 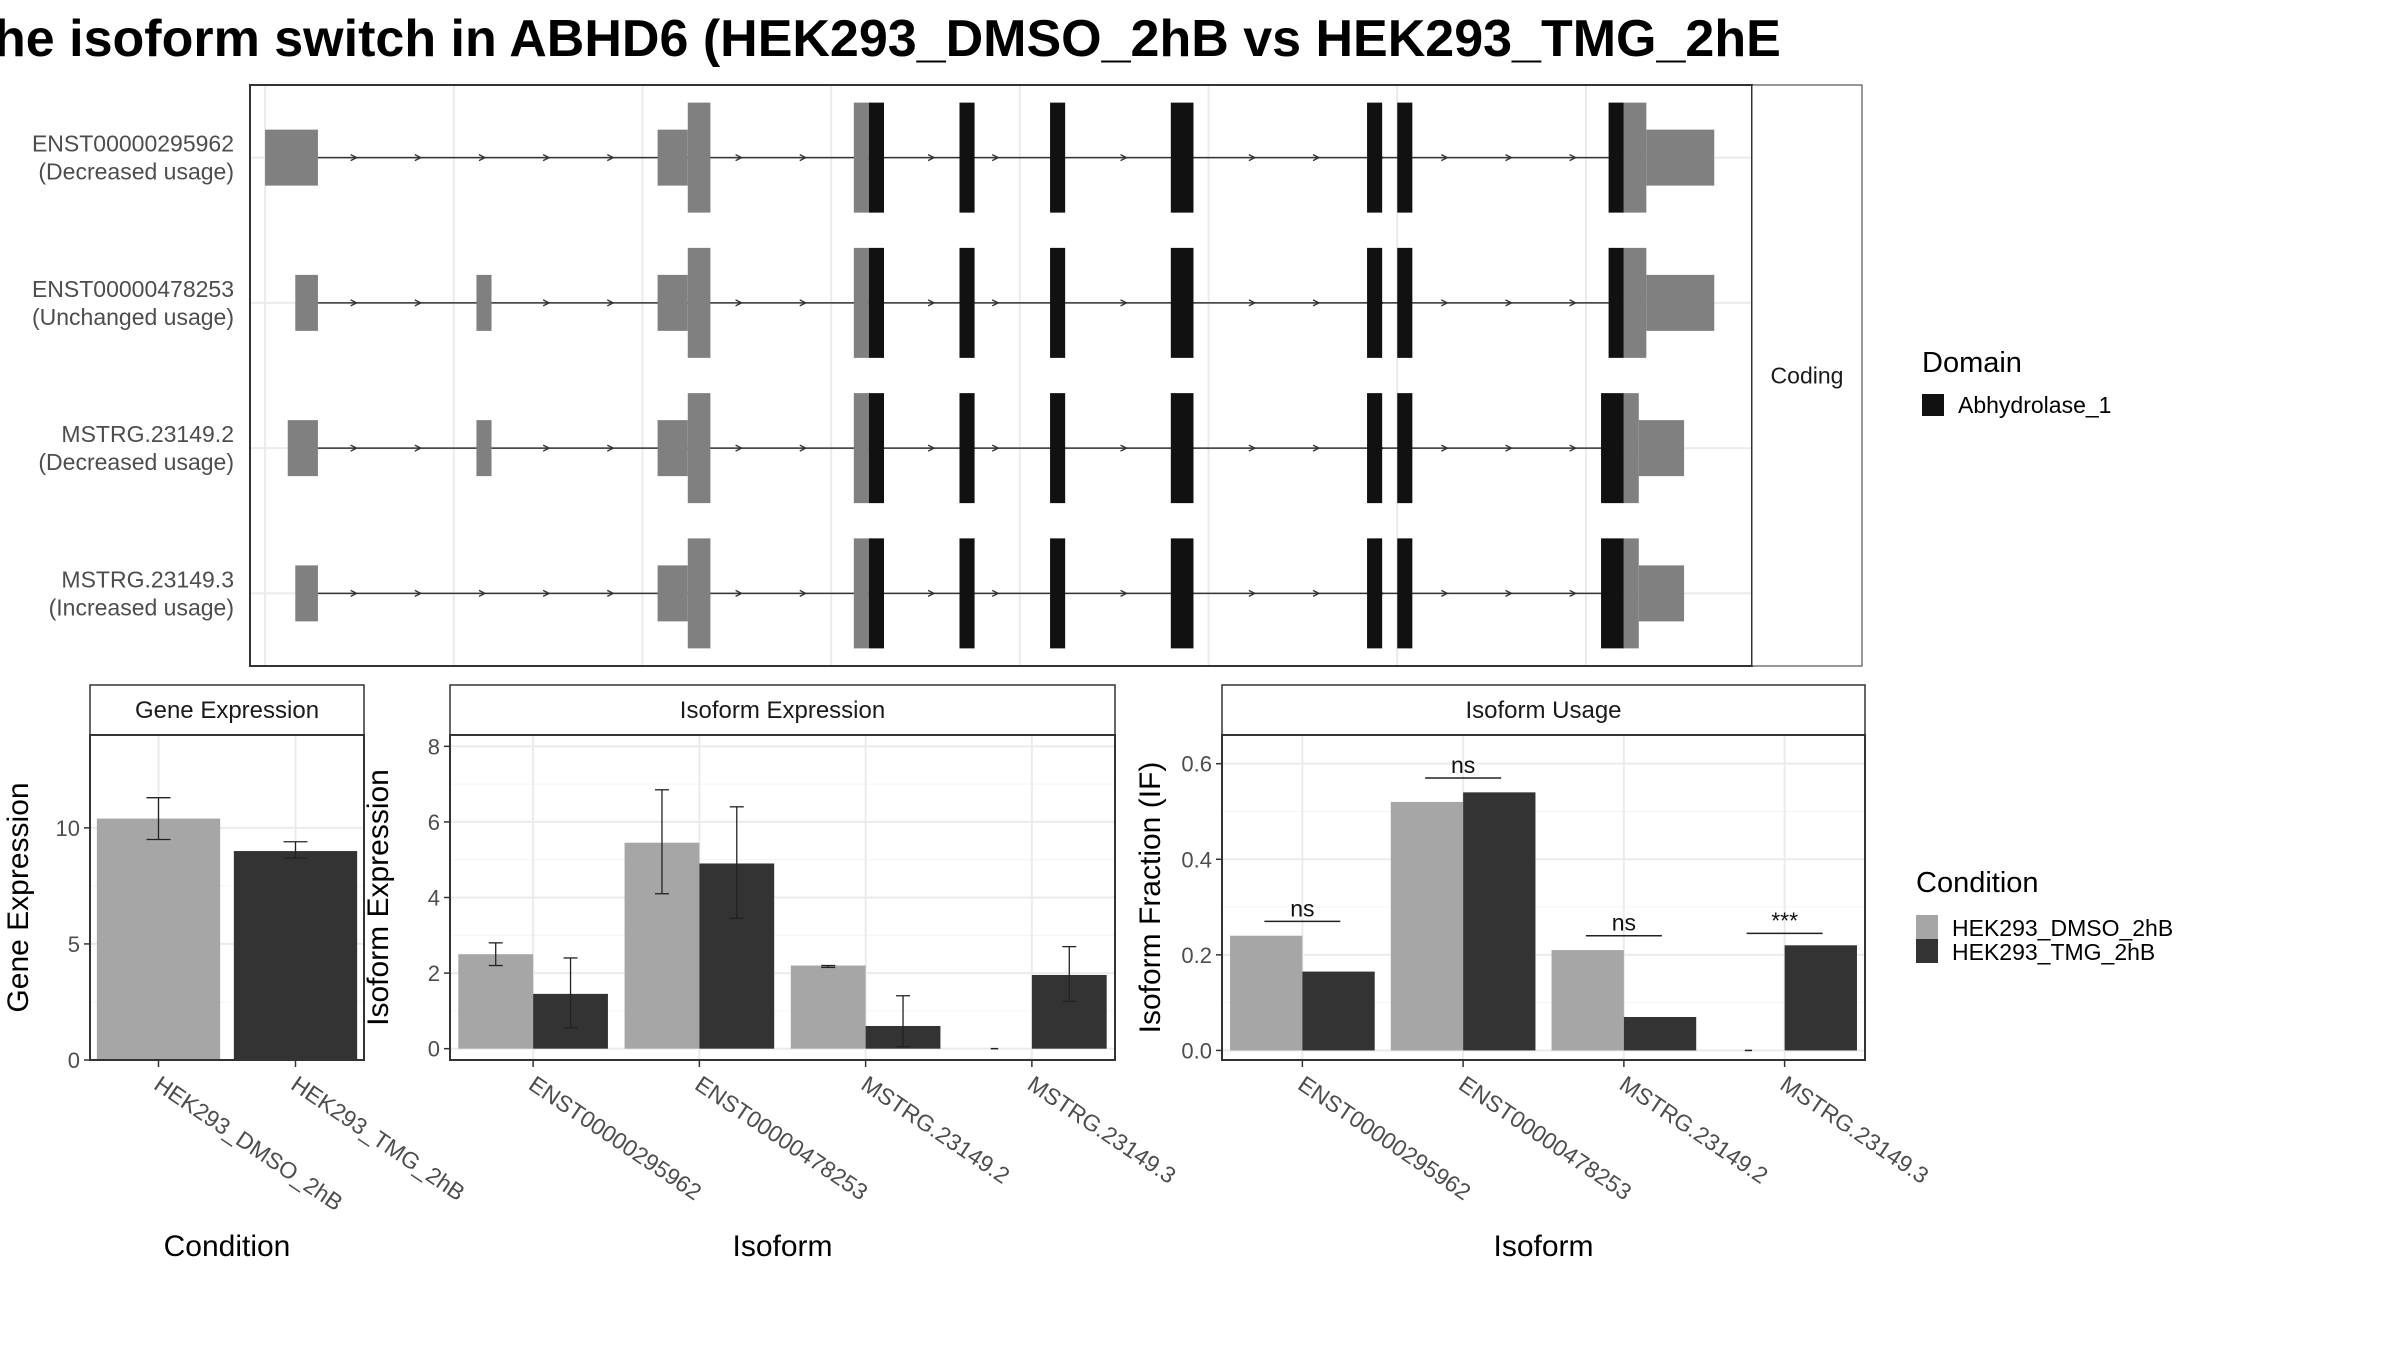 What do you see at coordinates (1543, 710) in the screenshot?
I see `panel-strip-label: Isoform Usage` at bounding box center [1543, 710].